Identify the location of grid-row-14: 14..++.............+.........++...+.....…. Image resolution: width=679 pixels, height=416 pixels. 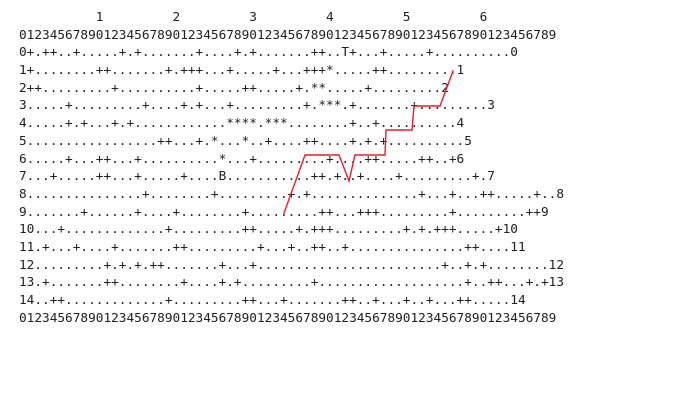
(272, 300).